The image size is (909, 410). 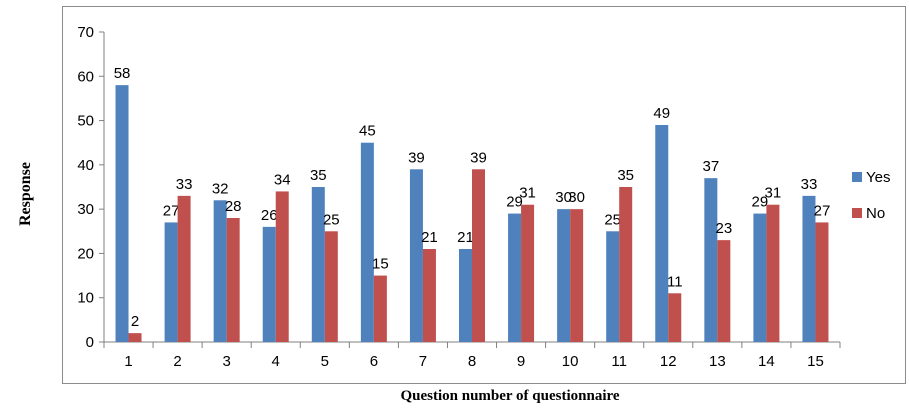 I want to click on y-tick-label: 10, so click(x=85, y=298).